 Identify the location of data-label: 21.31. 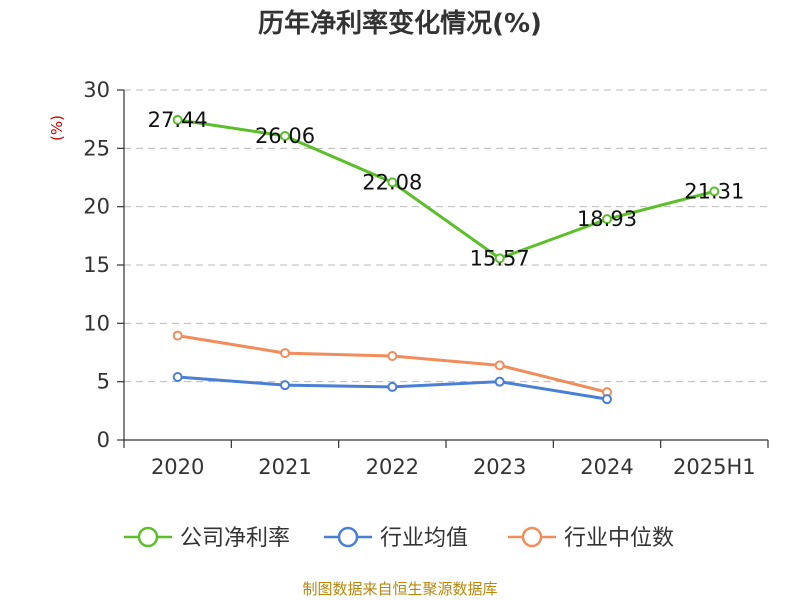
(714, 191).